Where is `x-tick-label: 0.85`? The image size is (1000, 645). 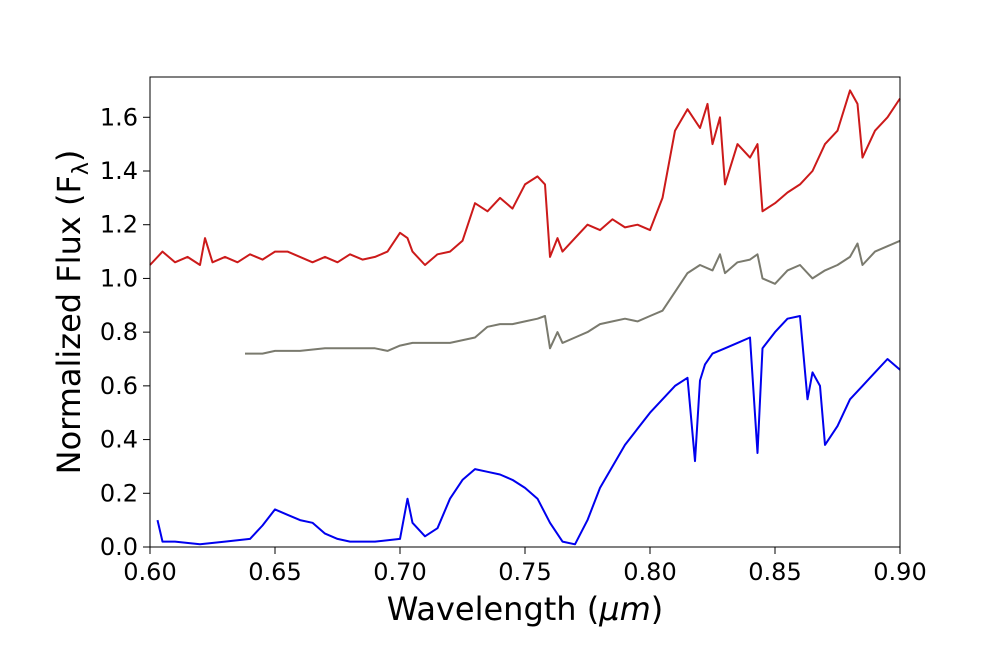 x-tick-label: 0.85 is located at coordinates (774, 572).